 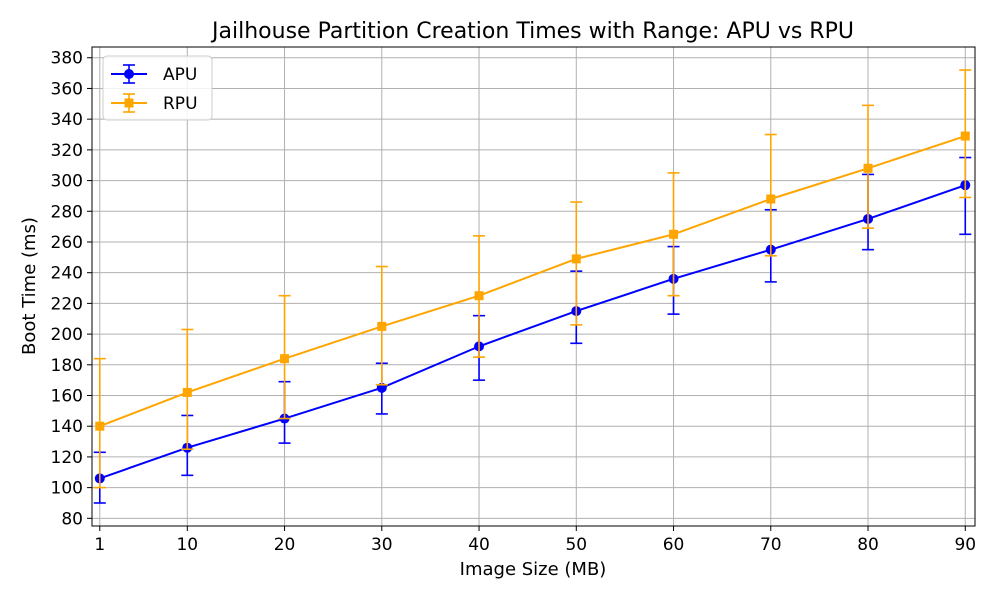 I want to click on y-tick-label: 200, so click(x=67, y=335).